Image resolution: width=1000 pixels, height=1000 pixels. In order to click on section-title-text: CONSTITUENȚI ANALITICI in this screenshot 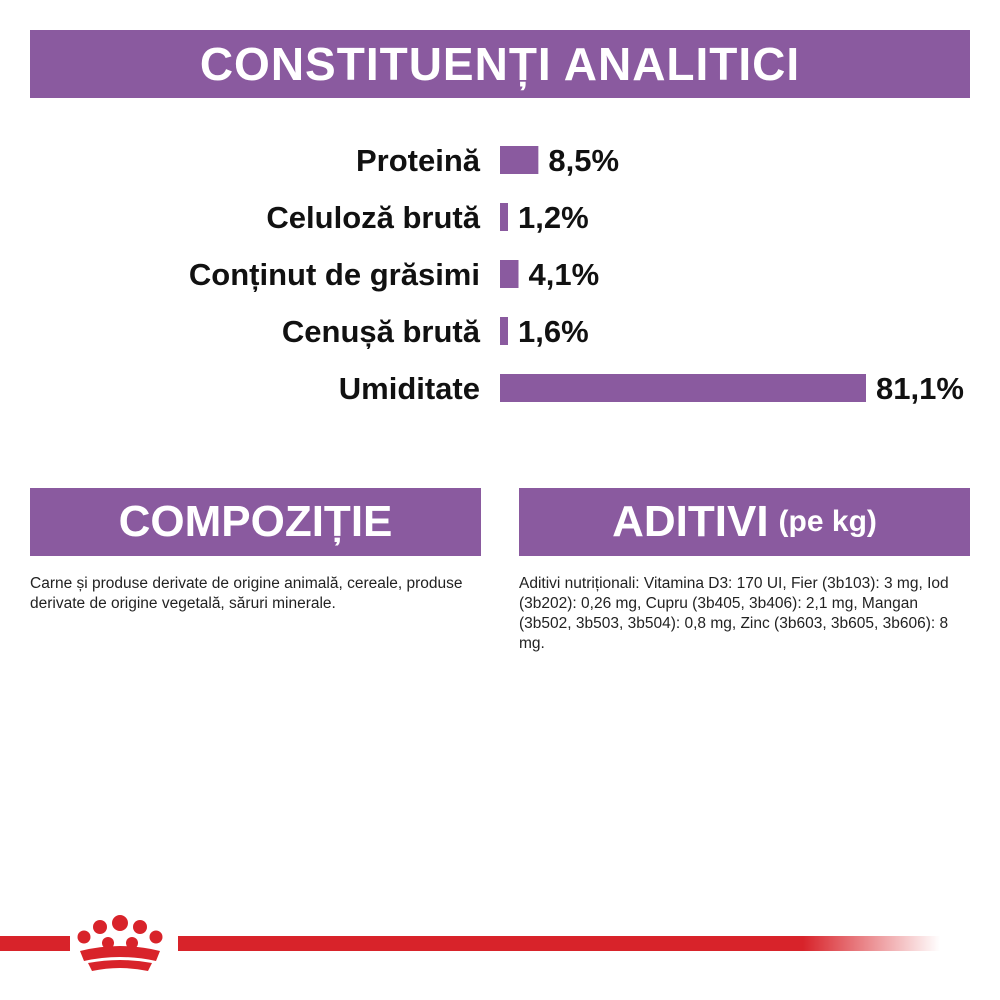, I will do `click(500, 64)`.